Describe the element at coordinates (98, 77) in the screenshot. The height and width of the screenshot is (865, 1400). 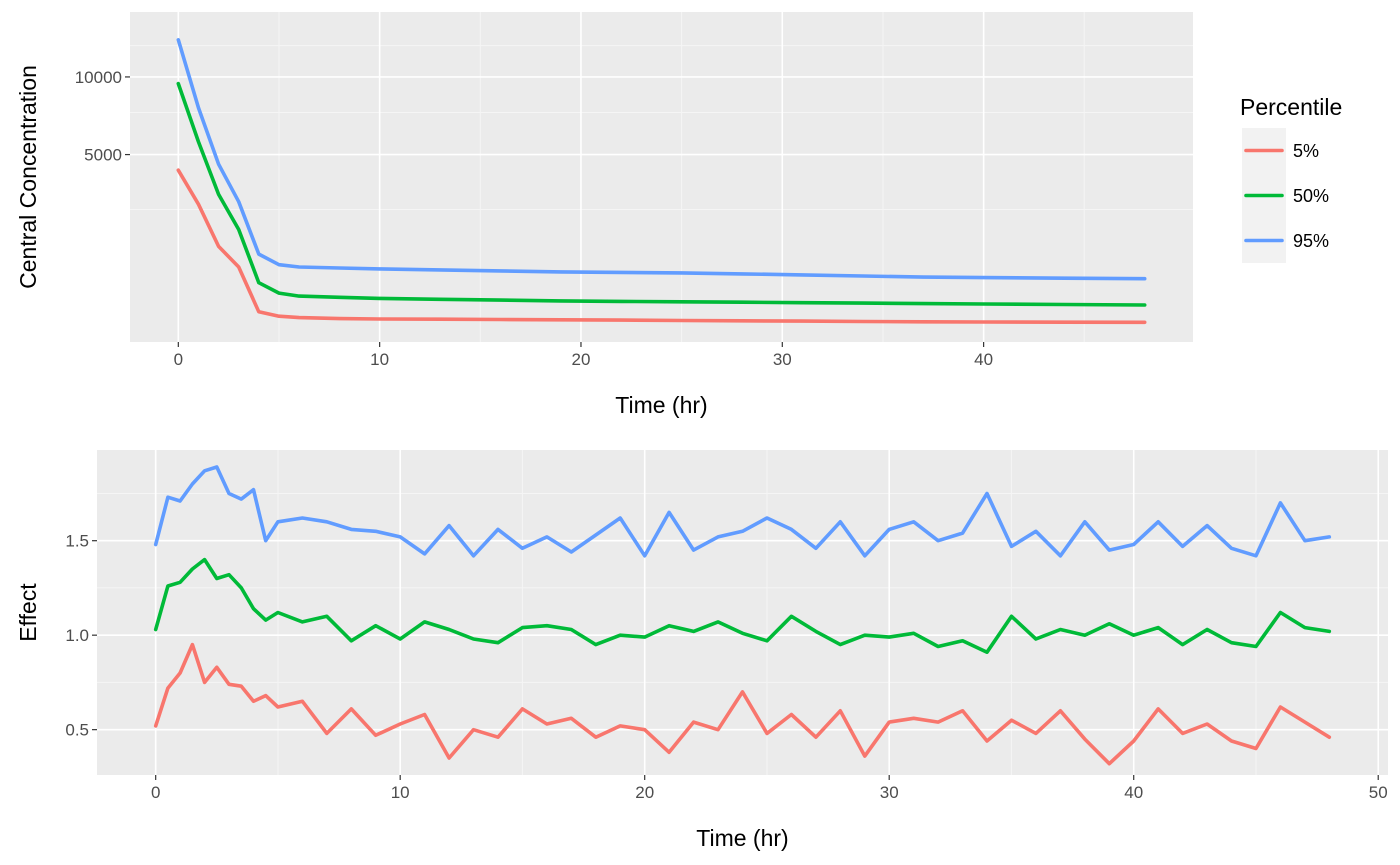
I see `y-tick-label: 10000` at that location.